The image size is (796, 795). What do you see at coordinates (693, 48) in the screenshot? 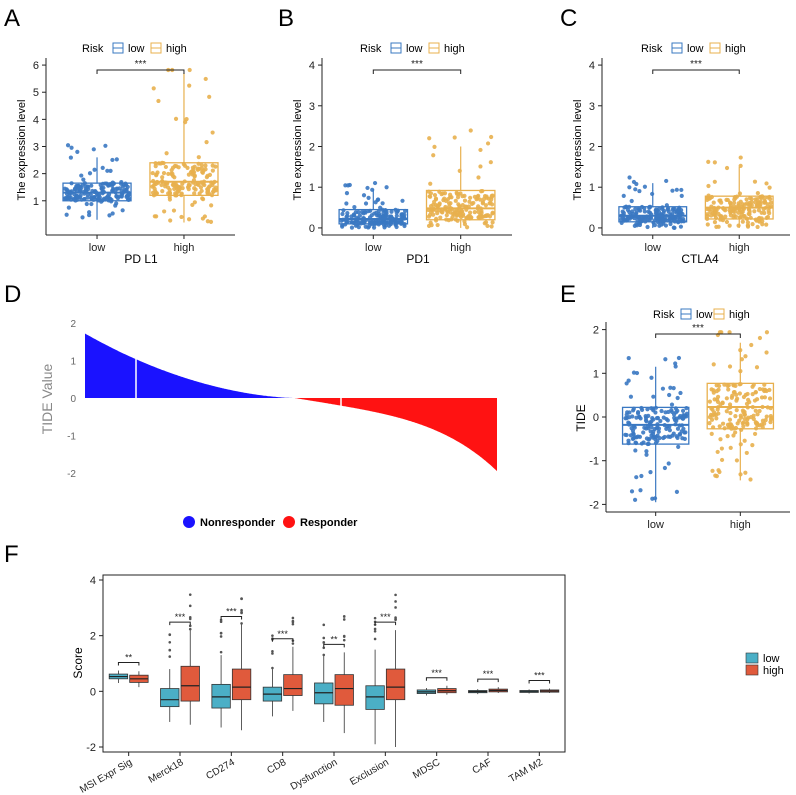
I see `panel-c-legend: Risk low high` at bounding box center [693, 48].